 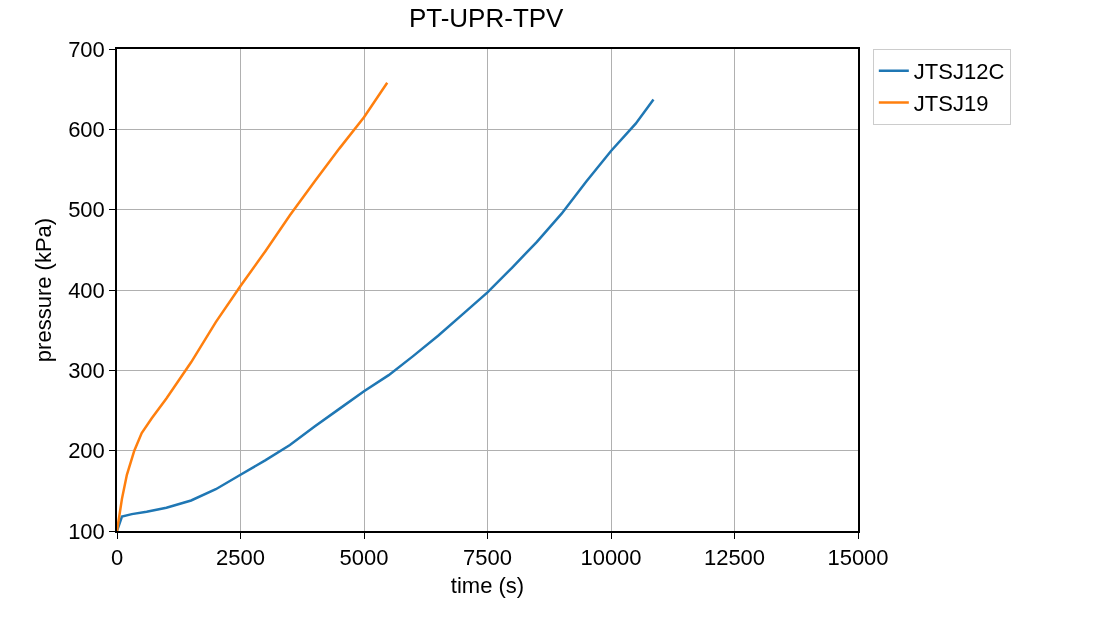 I want to click on y-tick-label: 400, so click(x=86, y=290).